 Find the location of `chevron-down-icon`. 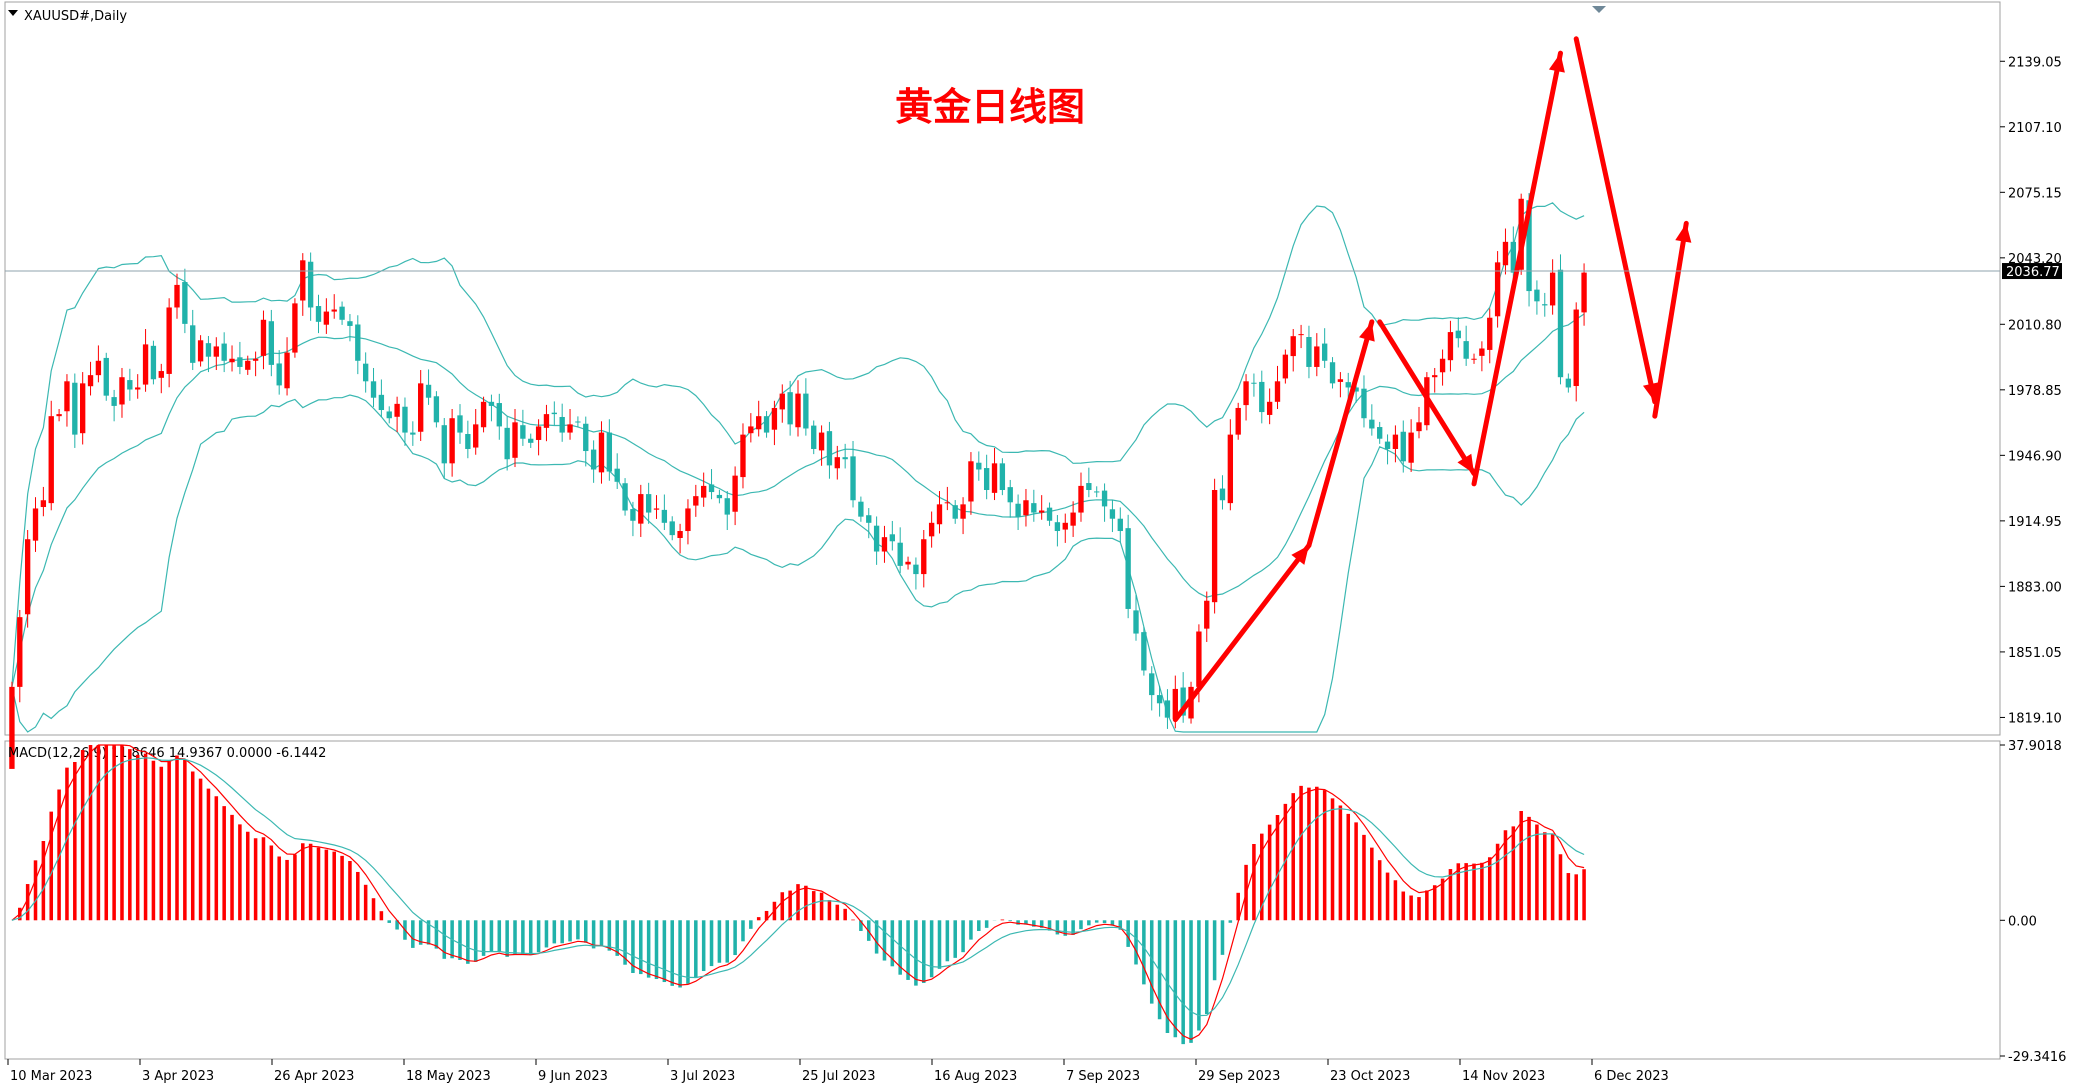

chevron-down-icon is located at coordinates (13, 13).